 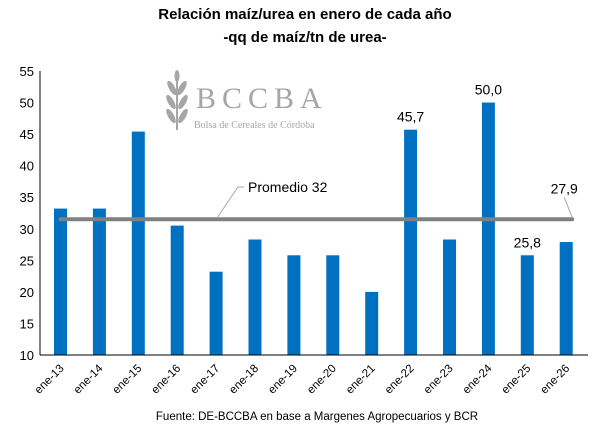 What do you see at coordinates (488, 90) in the screenshot?
I see `data-label: 50,0` at bounding box center [488, 90].